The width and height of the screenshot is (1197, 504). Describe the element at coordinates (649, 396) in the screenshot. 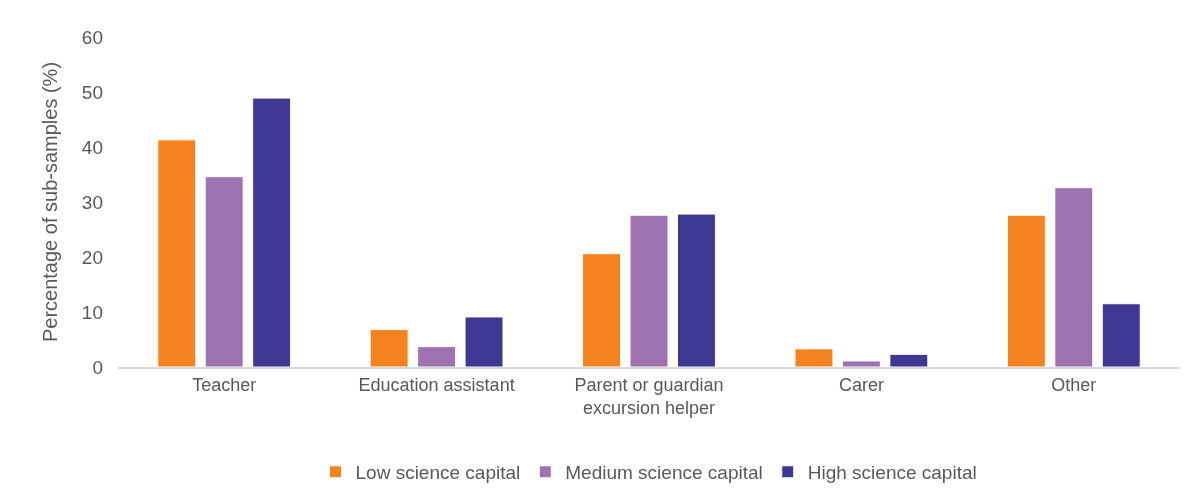

I see `x-tick-label: Parent or guardian excursion helper` at that location.